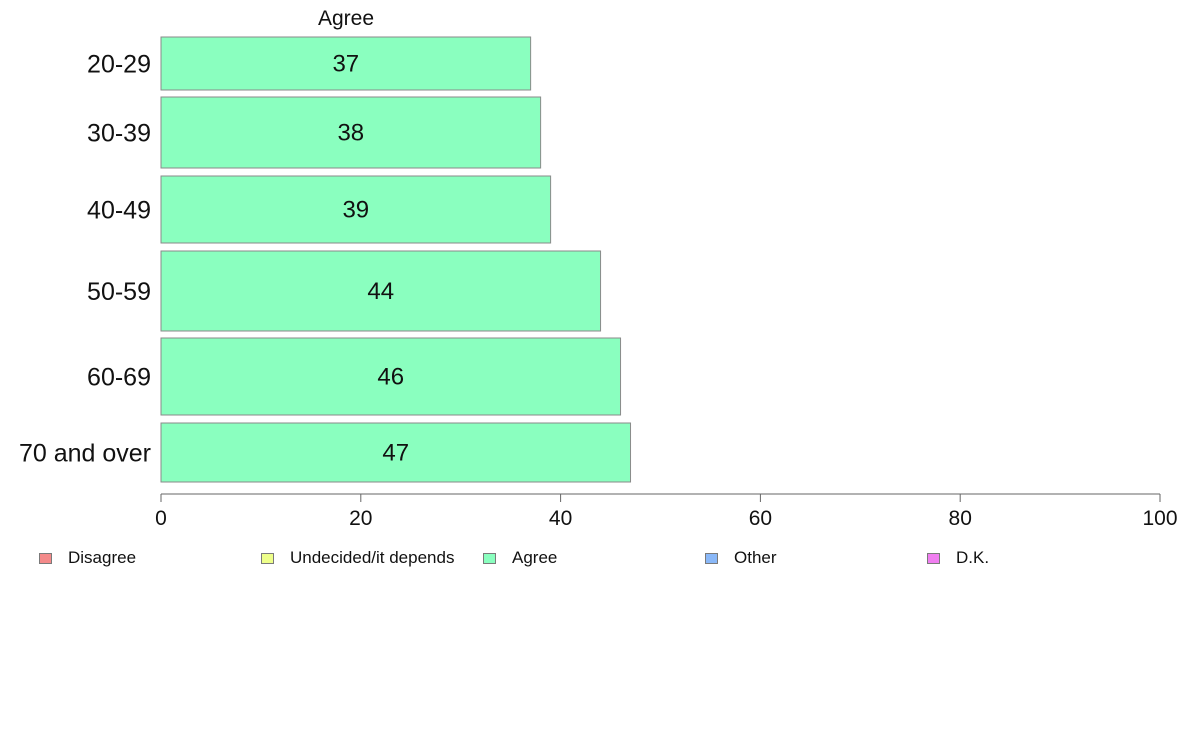  I want to click on category-label: 50-59, so click(119, 292).